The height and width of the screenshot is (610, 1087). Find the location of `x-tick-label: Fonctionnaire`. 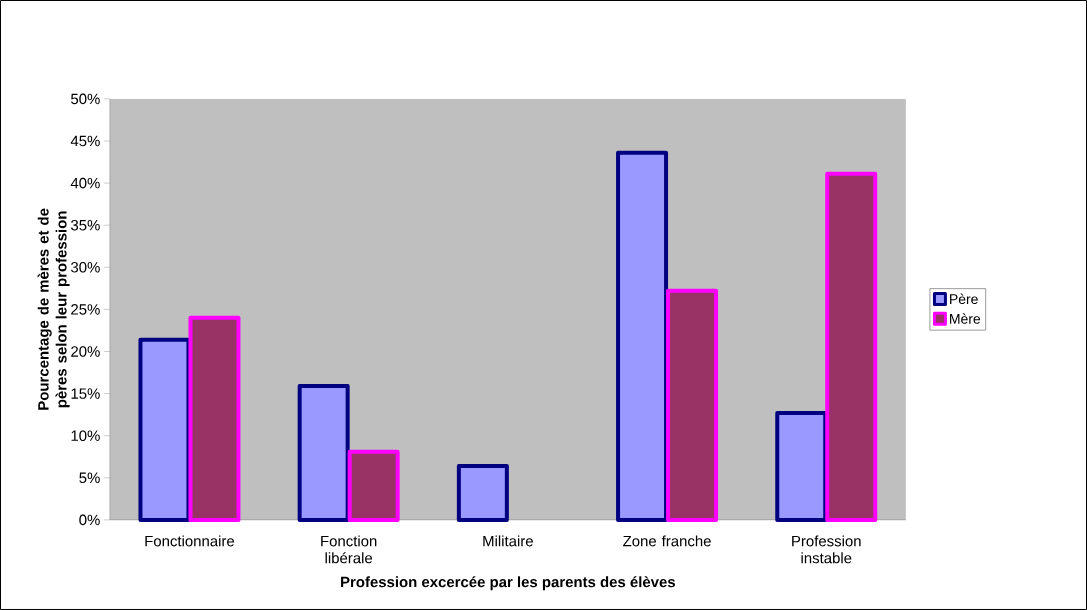

x-tick-label: Fonctionnaire is located at coordinates (190, 541).